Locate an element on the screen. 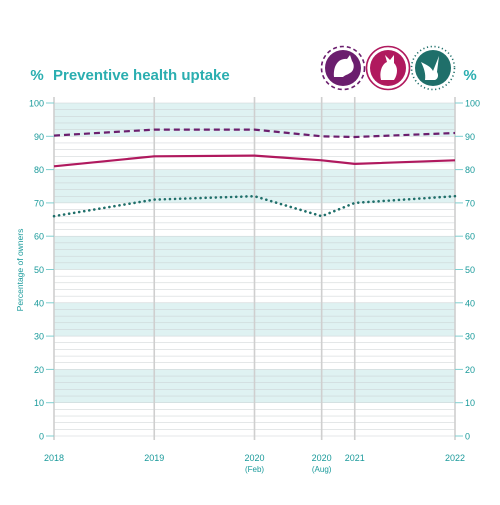 The width and height of the screenshot is (500, 505). series-line-dashed is located at coordinates (254, 133).